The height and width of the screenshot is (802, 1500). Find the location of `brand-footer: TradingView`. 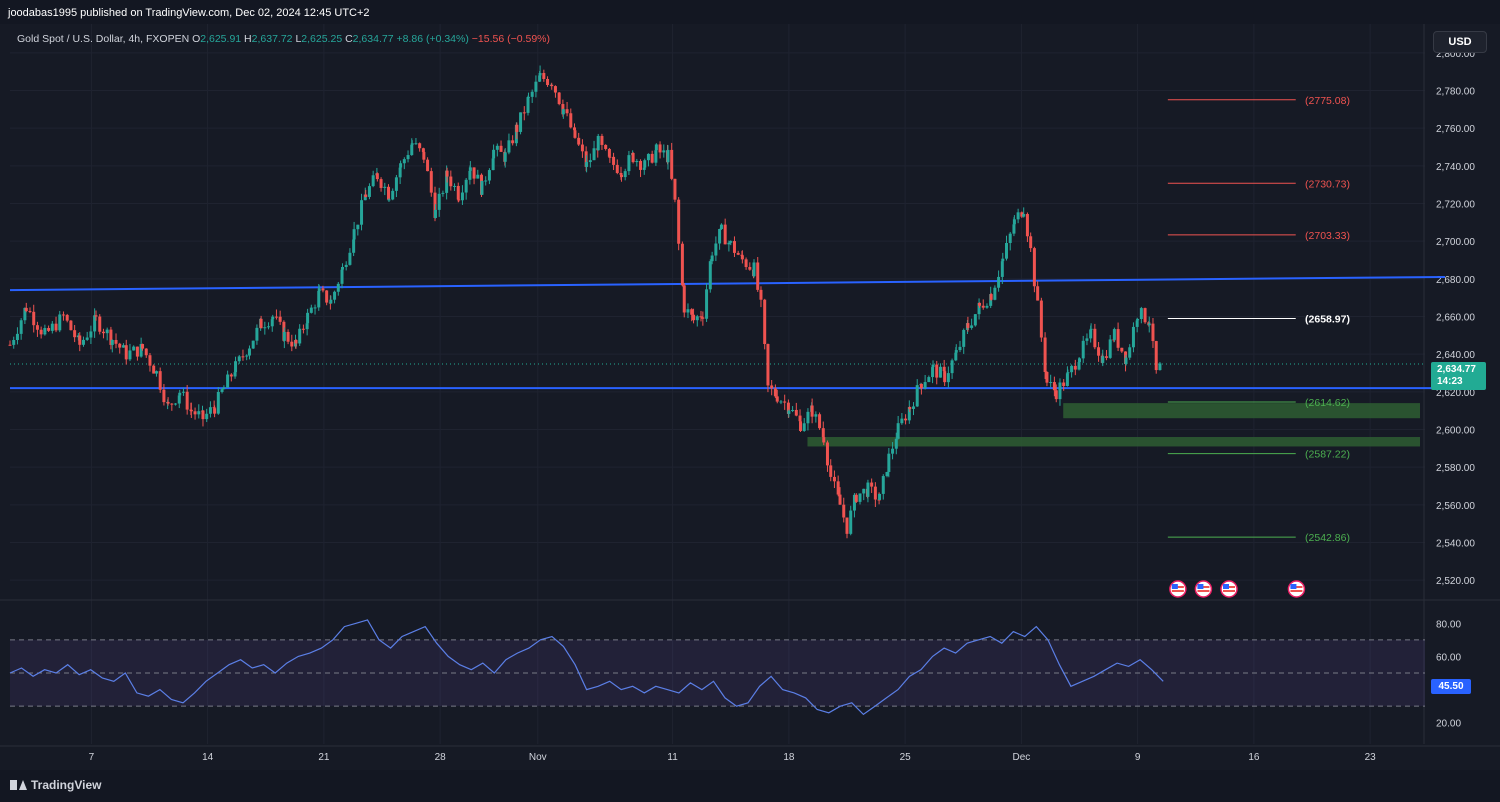

brand-footer: TradingView is located at coordinates (55, 785).